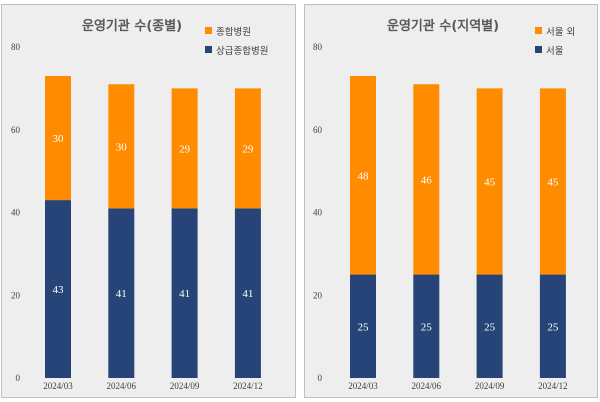  What do you see at coordinates (242, 51) in the screenshot?
I see `legend-label: 상급종합병원` at bounding box center [242, 51].